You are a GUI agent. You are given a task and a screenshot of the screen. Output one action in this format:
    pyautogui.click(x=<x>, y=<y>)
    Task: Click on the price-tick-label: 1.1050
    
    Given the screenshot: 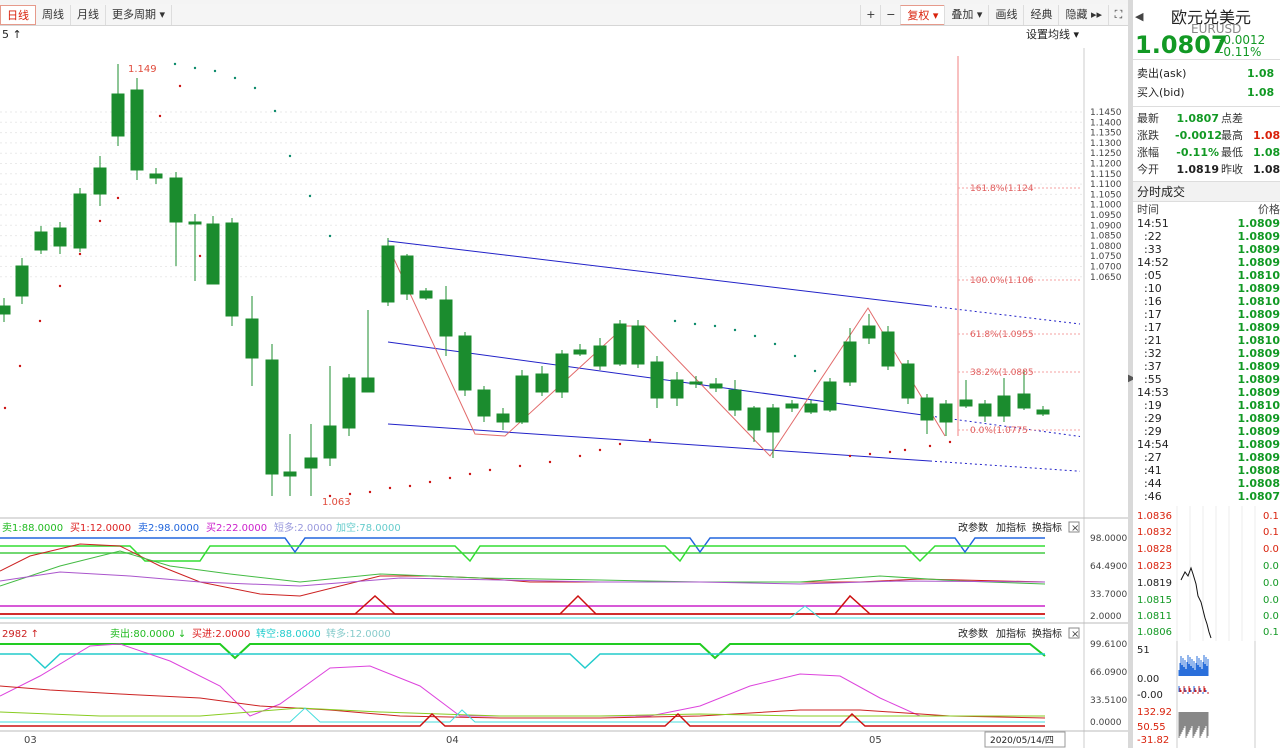 What is the action you would take?
    pyautogui.click(x=1106, y=195)
    